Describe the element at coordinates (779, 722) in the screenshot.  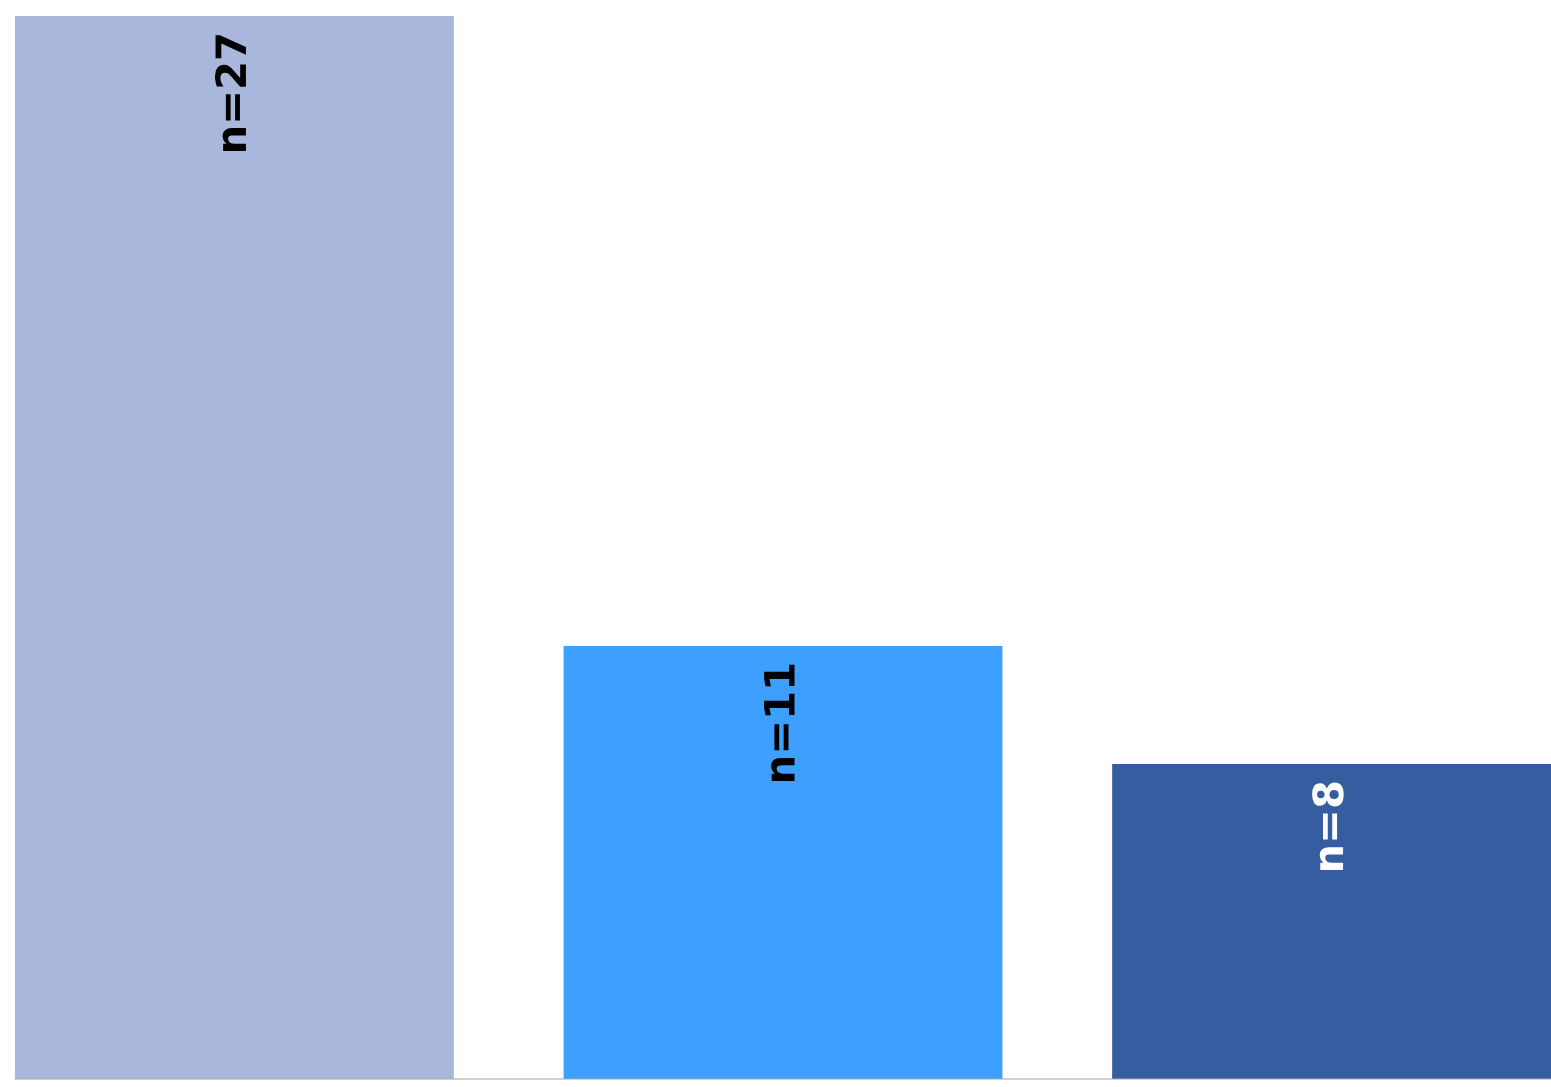
I see `data-label: n=11` at that location.